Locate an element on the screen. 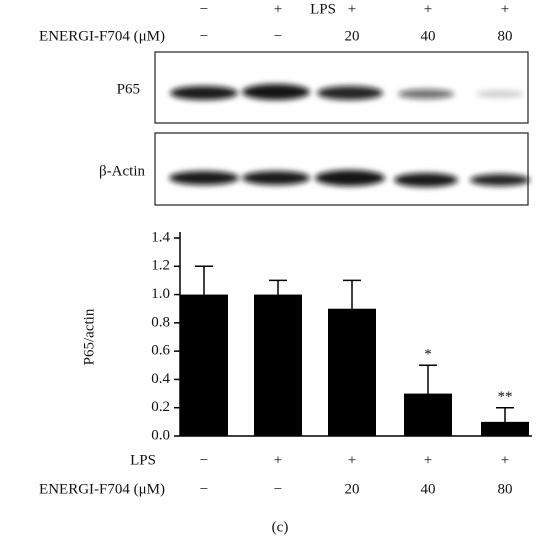 The width and height of the screenshot is (560, 548). significance-mark: ** is located at coordinates (505, 397).